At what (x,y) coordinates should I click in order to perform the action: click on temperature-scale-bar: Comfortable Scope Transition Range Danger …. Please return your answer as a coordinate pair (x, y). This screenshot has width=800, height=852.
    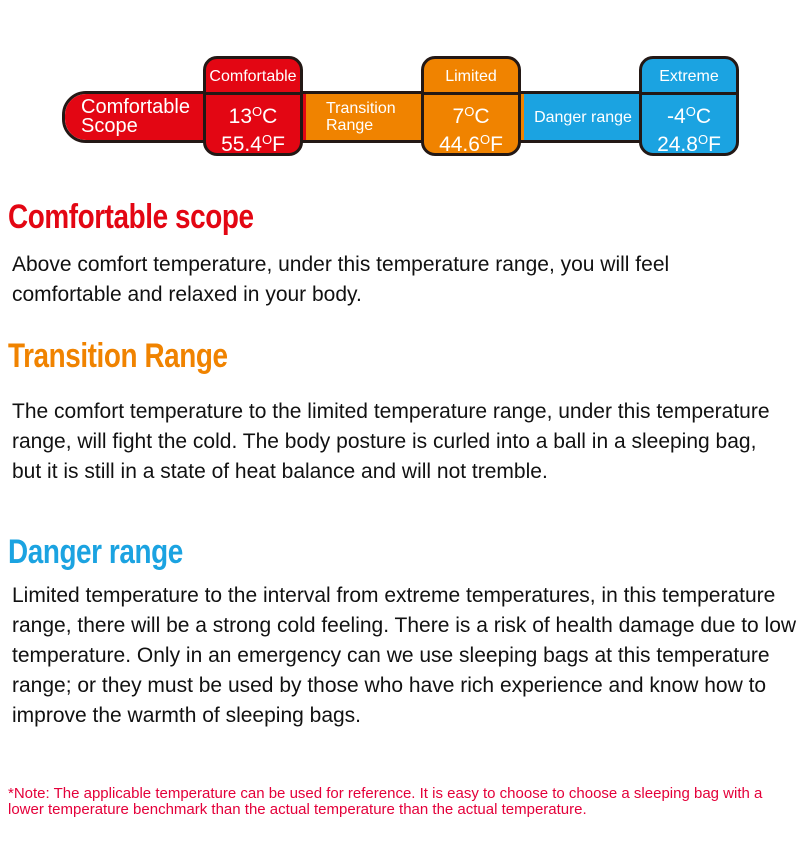
    Looking at the image, I should click on (400, 117).